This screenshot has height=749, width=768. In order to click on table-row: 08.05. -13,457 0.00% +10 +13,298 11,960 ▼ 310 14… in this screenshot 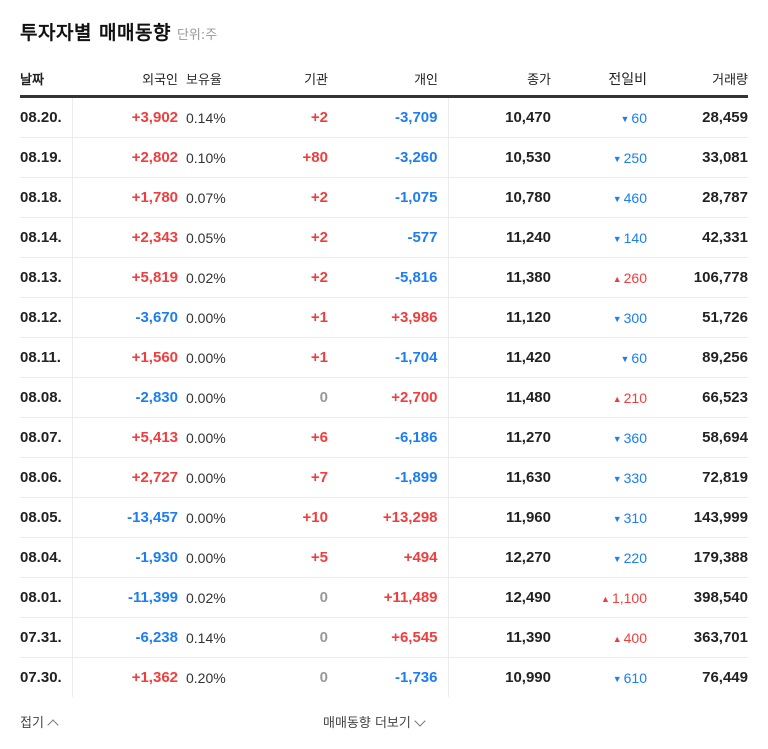, I will do `click(384, 517)`.